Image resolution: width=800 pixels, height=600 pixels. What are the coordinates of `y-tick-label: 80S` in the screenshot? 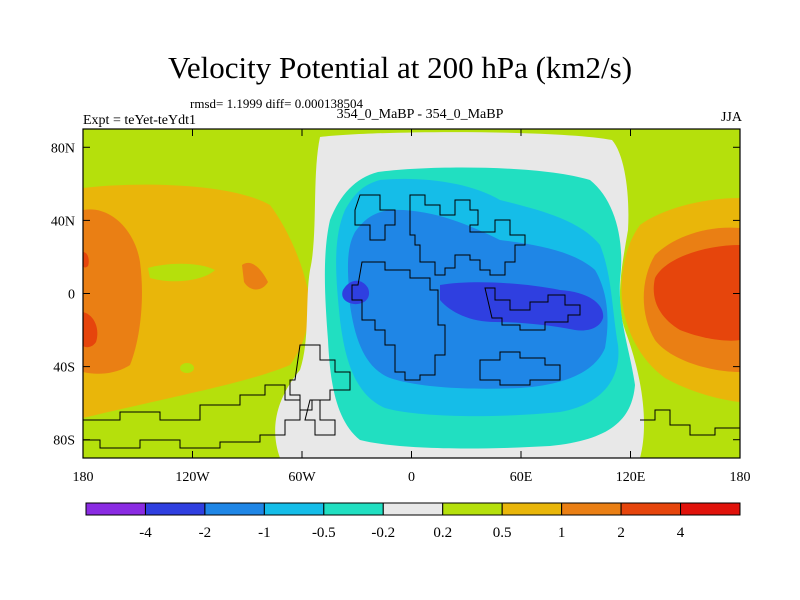 It's located at (64, 441).